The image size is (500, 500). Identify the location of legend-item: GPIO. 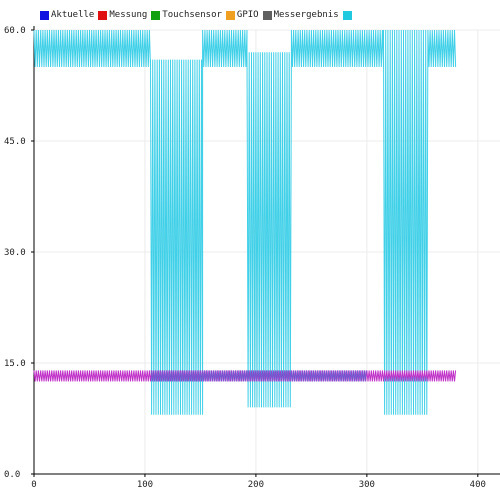
(243, 15).